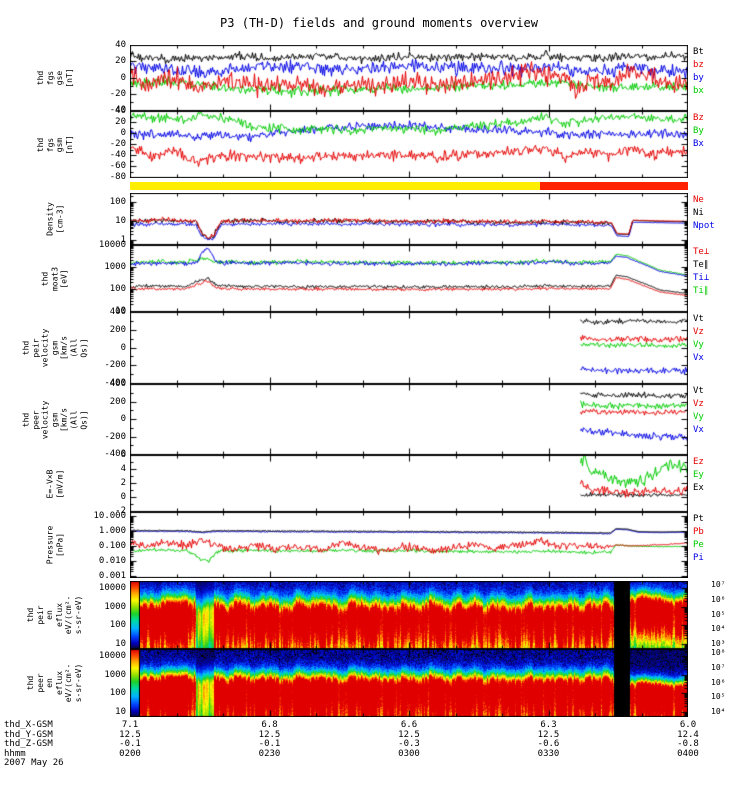 This screenshot has width=750, height=800. I want to click on series-label-Te∥: Te∥, so click(701, 265).